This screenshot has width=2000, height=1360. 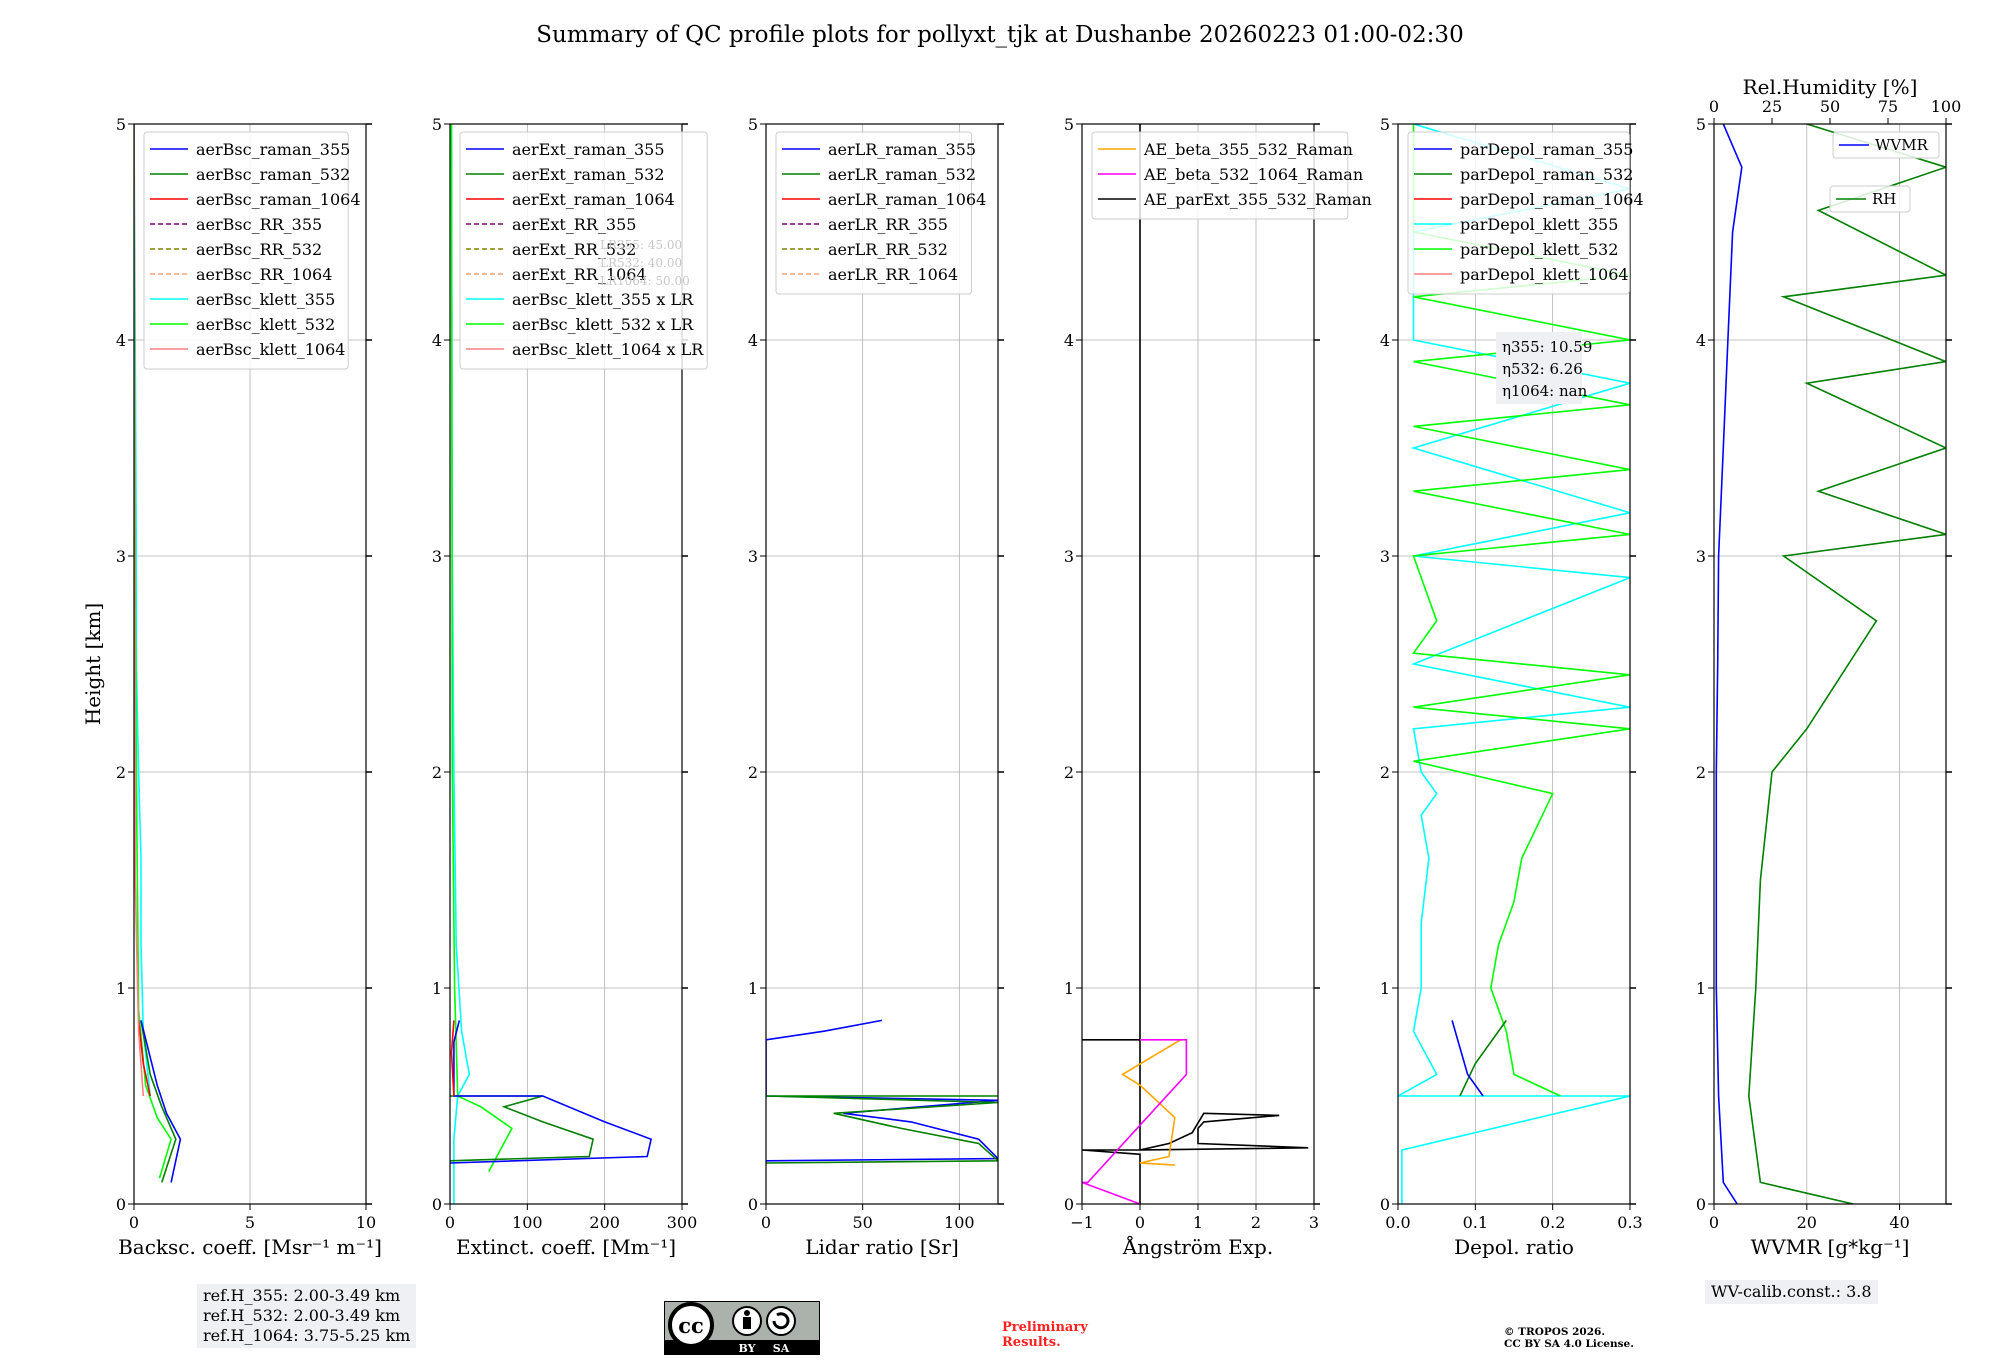 I want to click on eta-annotation-box, so click(x=1539, y=368).